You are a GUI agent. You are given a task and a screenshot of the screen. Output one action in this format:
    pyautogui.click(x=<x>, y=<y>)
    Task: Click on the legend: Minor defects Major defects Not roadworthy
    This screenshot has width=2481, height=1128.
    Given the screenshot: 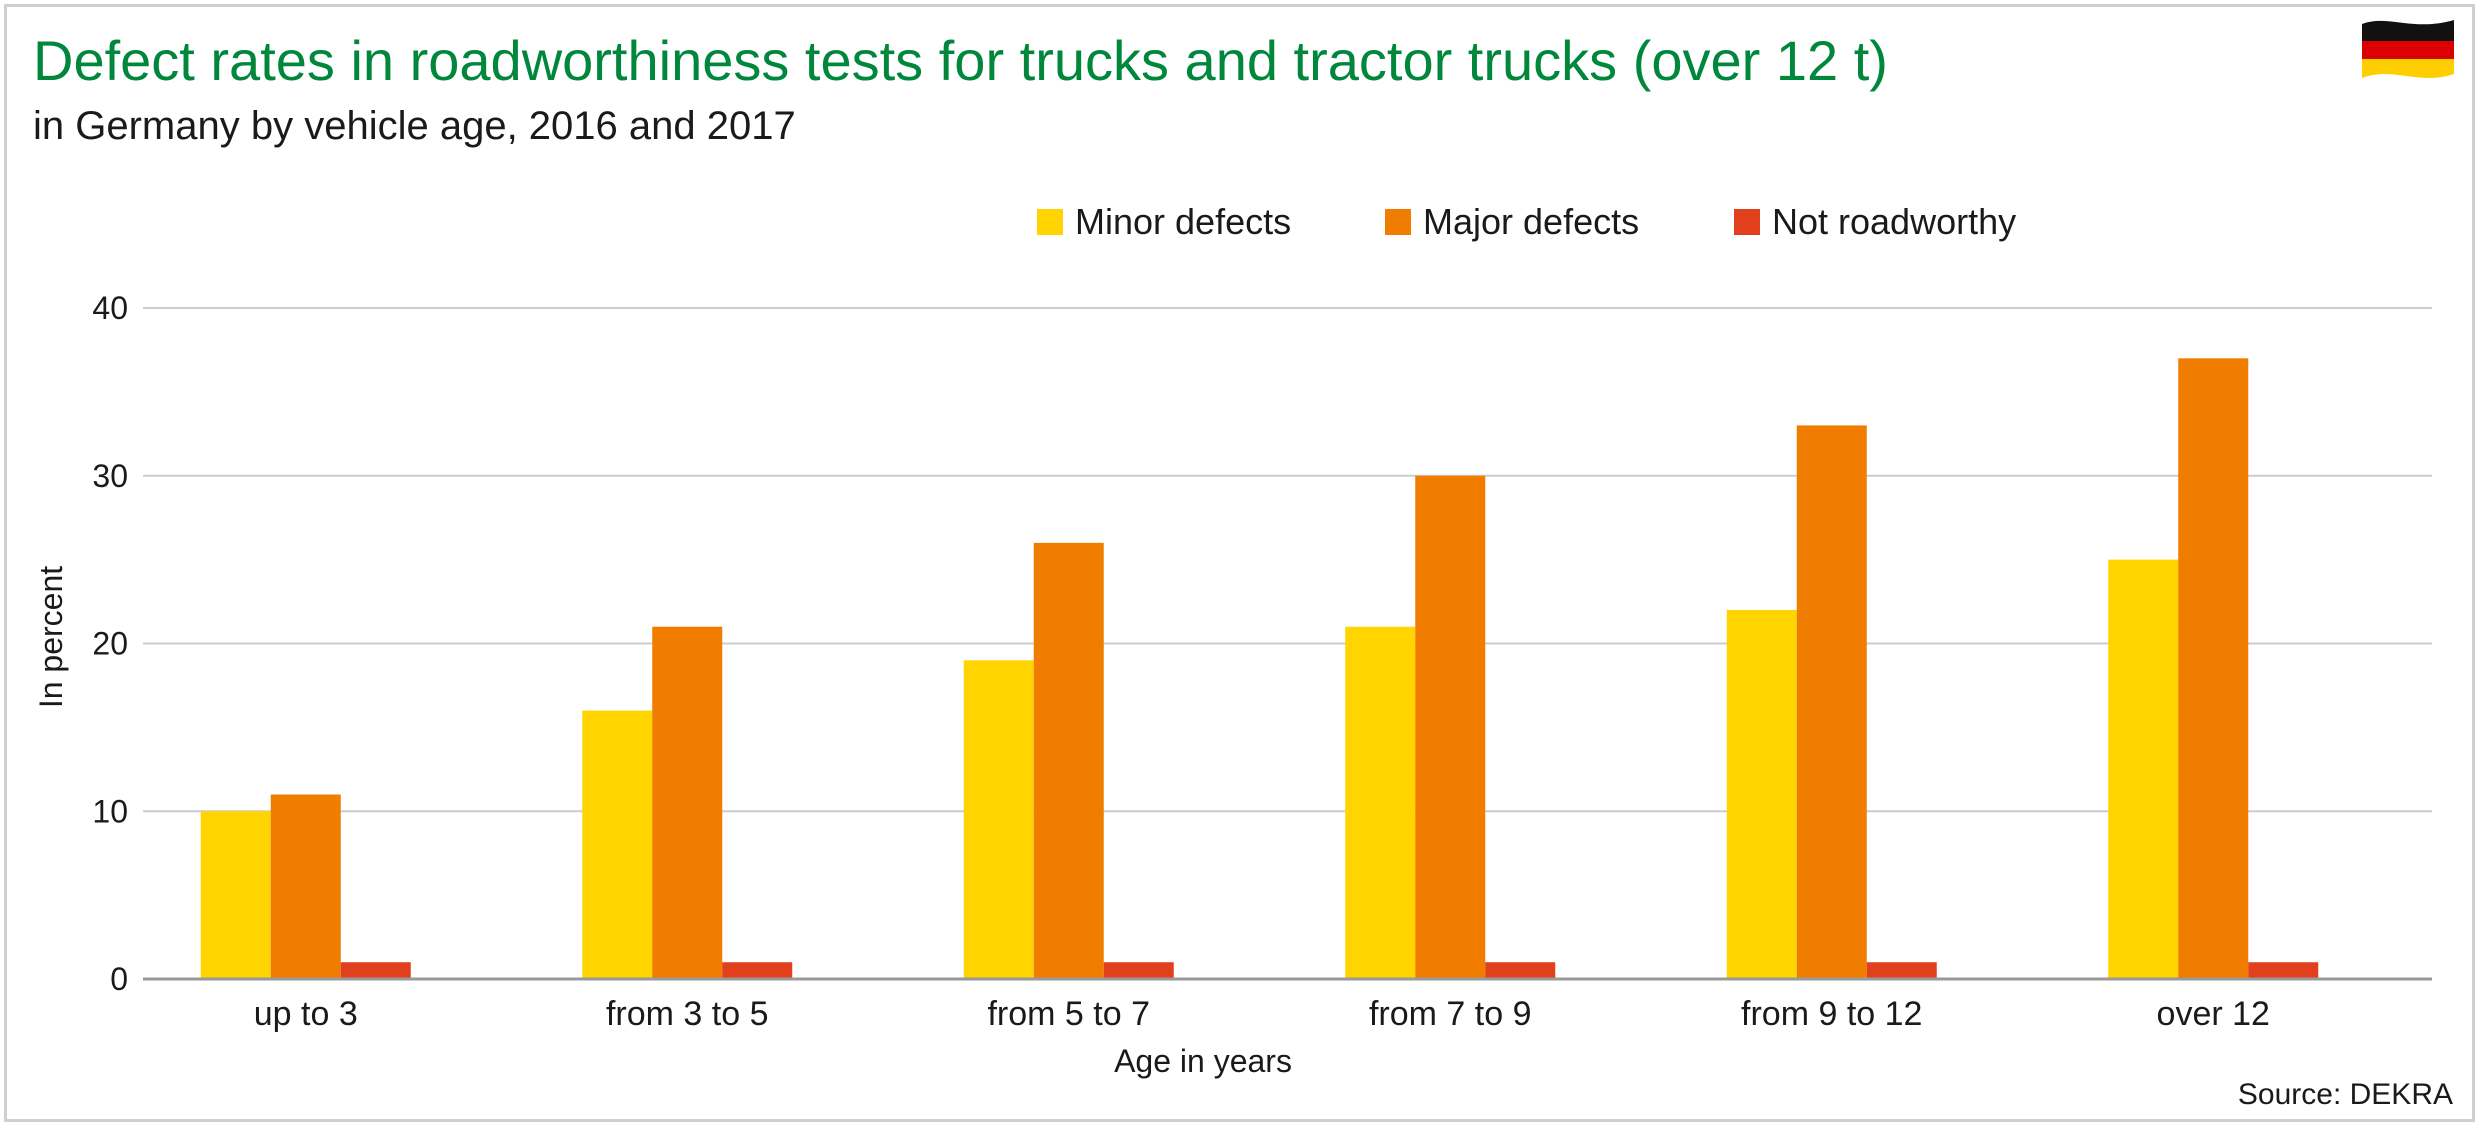 What is the action you would take?
    pyautogui.click(x=1526, y=221)
    